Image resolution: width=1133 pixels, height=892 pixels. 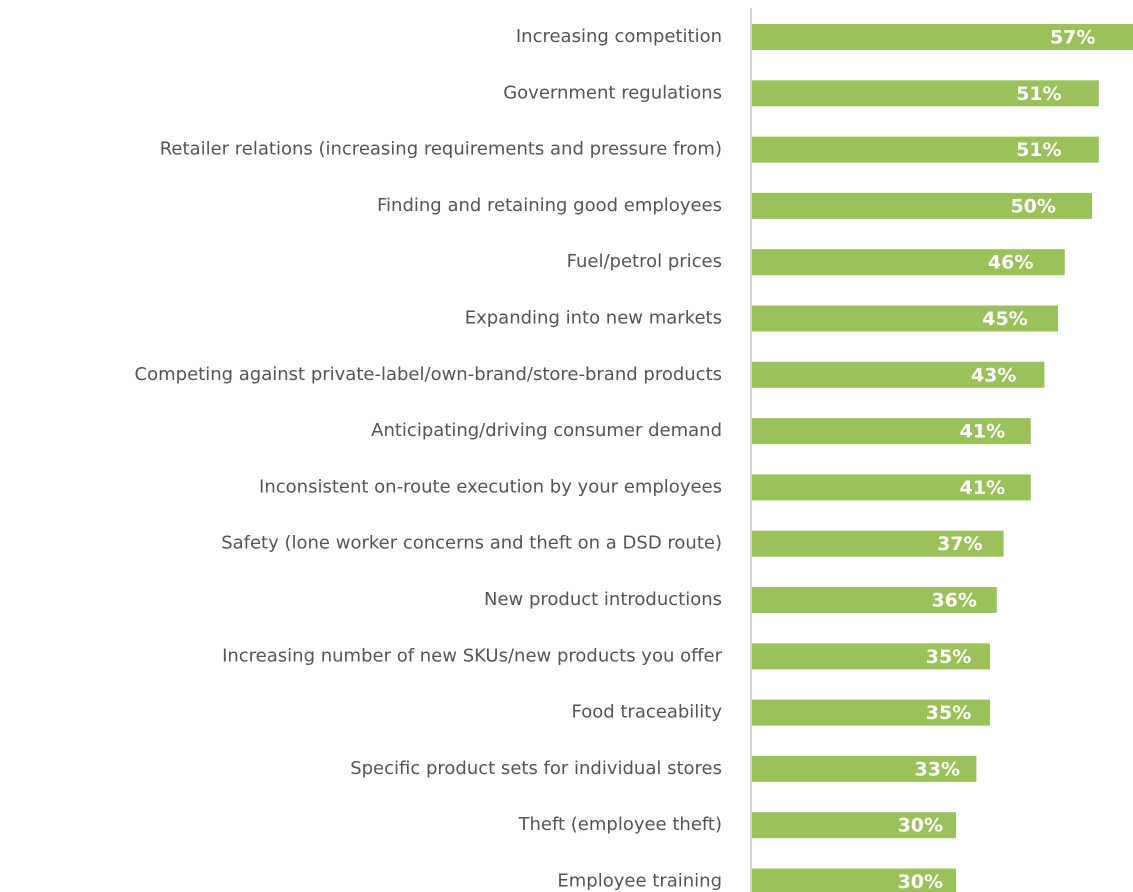 I want to click on value-label: 36%, so click(x=953, y=601).